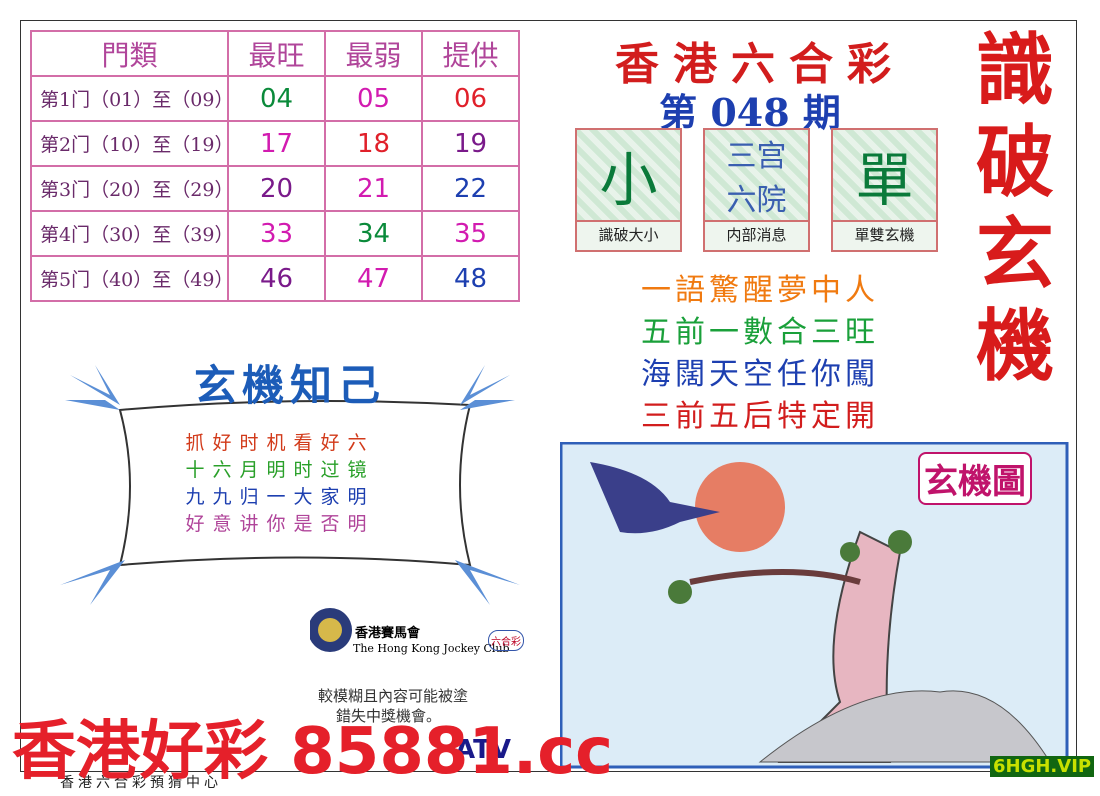 The width and height of the screenshot is (1100, 796). I want to click on number-cell: 48, so click(470, 278).